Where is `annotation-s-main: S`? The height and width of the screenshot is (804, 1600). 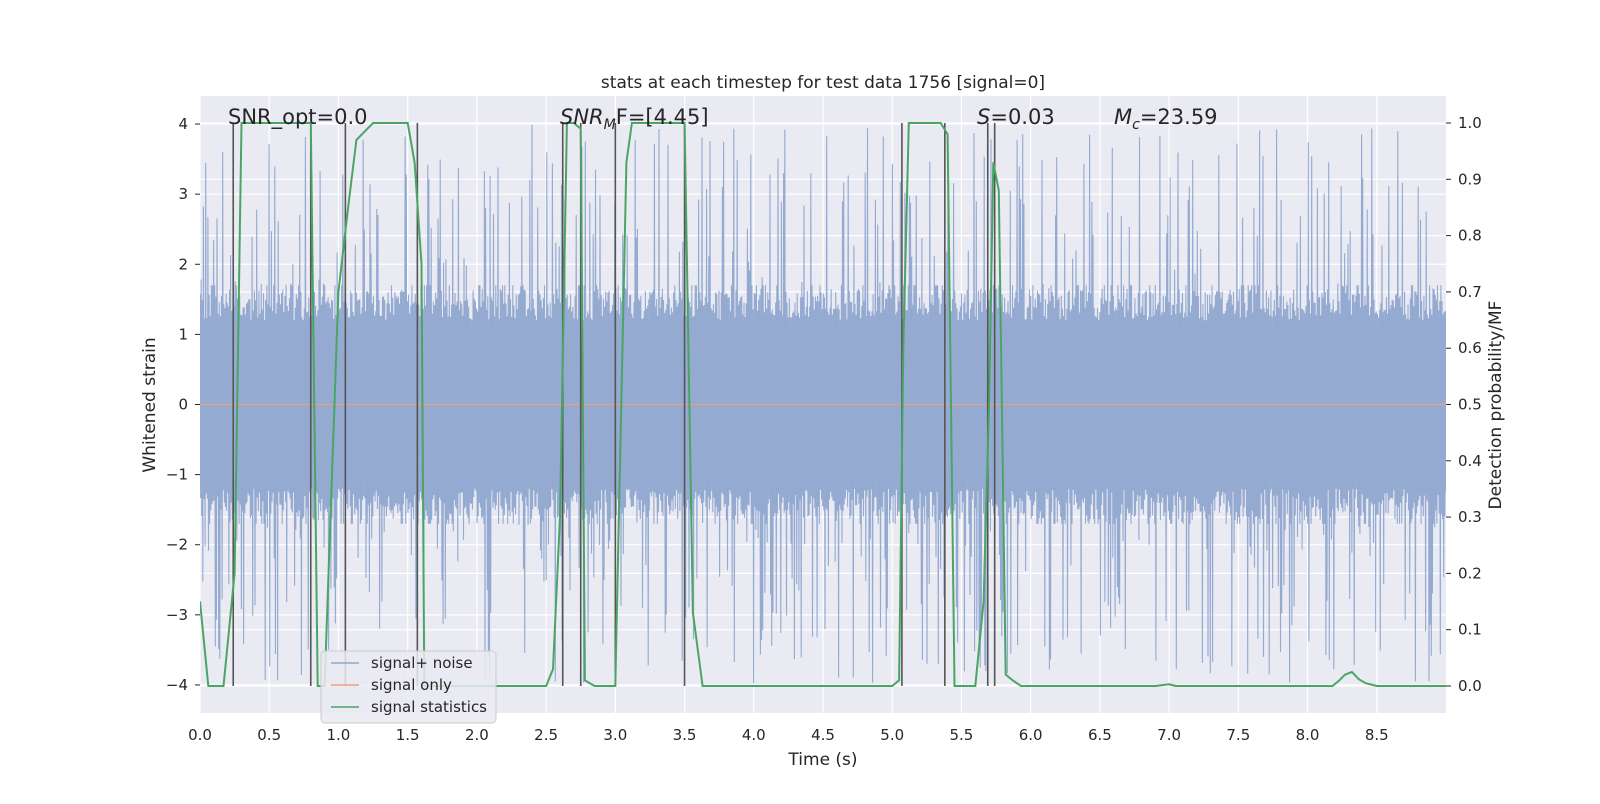
annotation-s-main: S is located at coordinates (983, 117).